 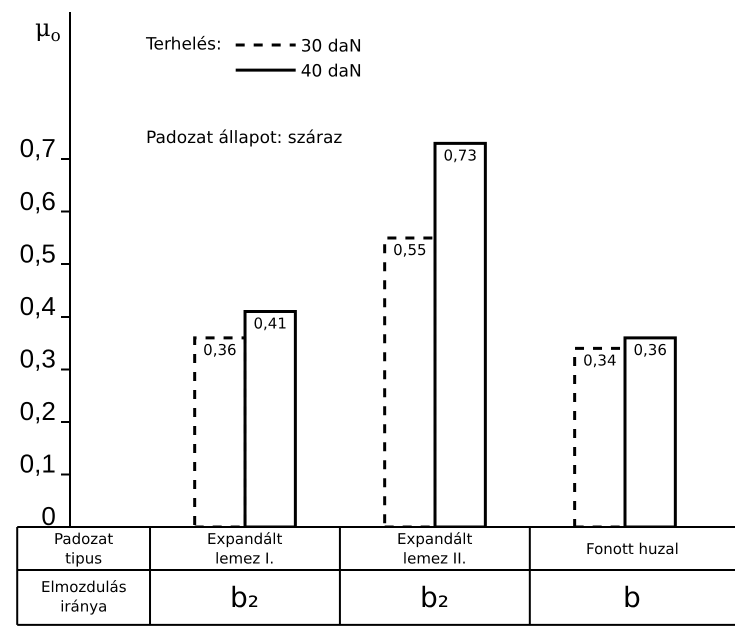 I want to click on y-tick-label: 0,2, so click(x=38, y=411).